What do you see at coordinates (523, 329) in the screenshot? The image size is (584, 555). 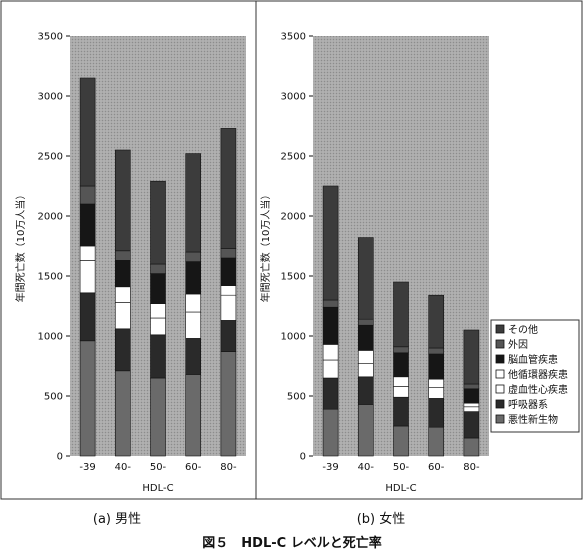 I see `legend-label: その他` at bounding box center [523, 329].